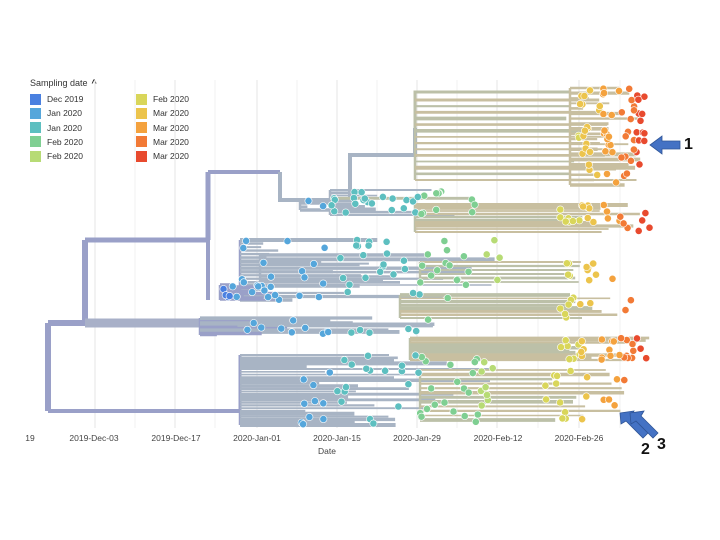 This screenshot has height=540, width=720. What do you see at coordinates (140, 83) in the screenshot?
I see `legend-header: Sampling date ^` at bounding box center [140, 83].